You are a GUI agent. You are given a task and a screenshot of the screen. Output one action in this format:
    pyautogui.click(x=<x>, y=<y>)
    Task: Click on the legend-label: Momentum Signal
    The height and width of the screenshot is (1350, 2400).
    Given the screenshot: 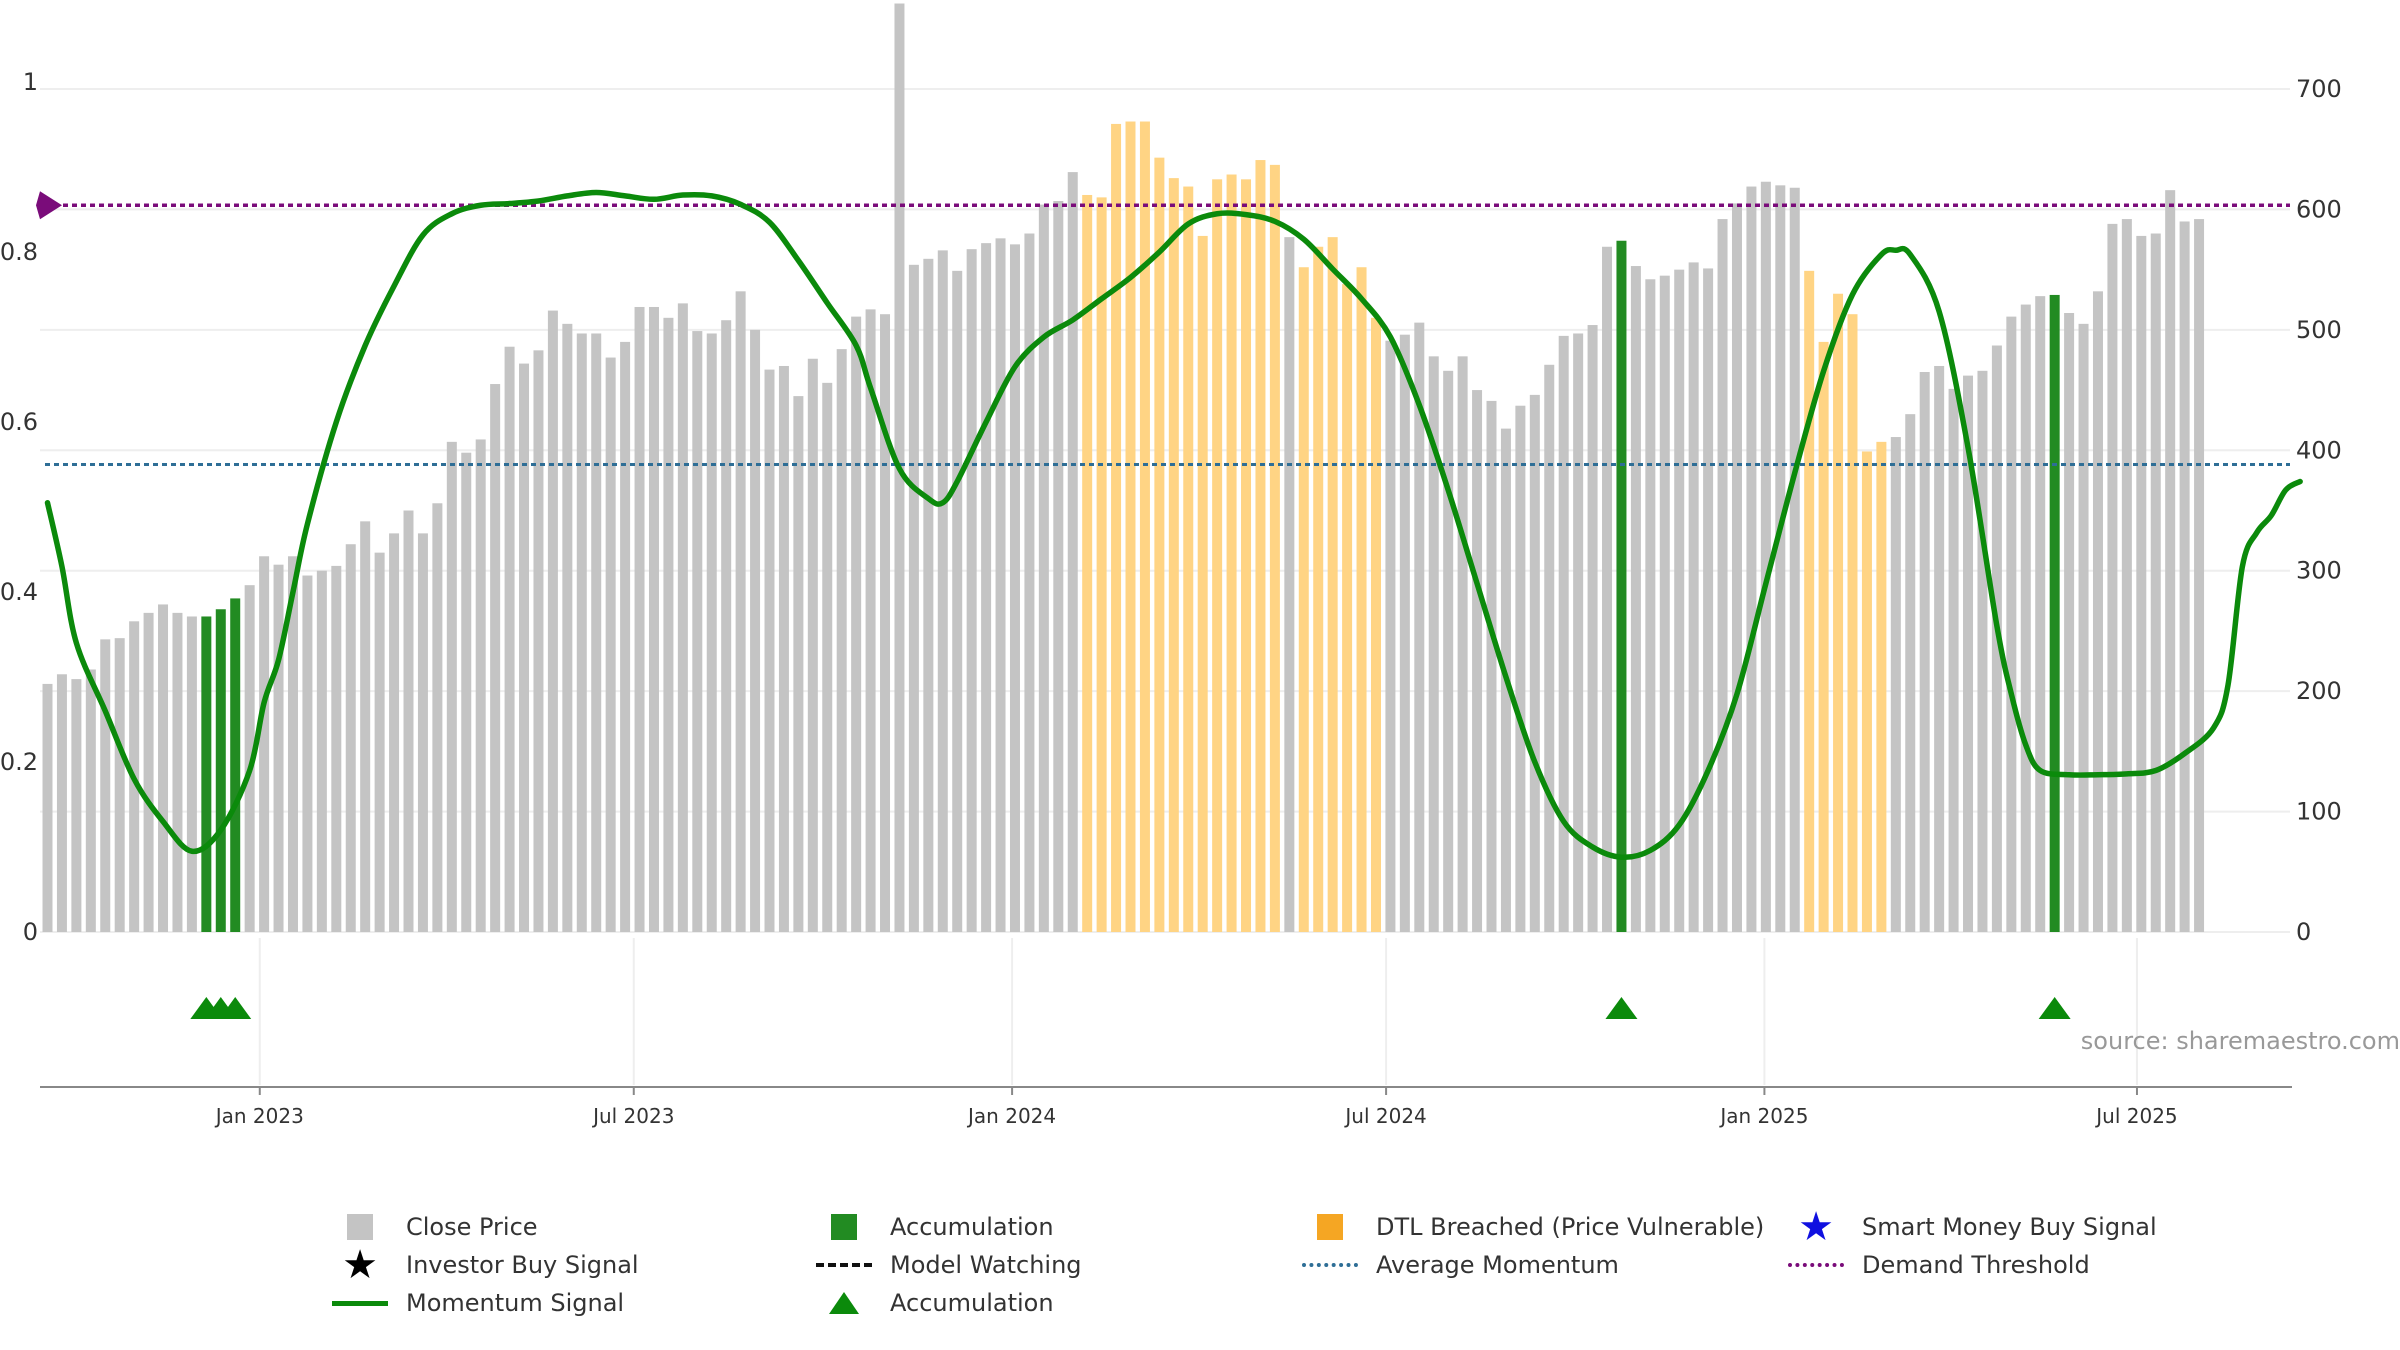 What is the action you would take?
    pyautogui.click(x=515, y=1303)
    